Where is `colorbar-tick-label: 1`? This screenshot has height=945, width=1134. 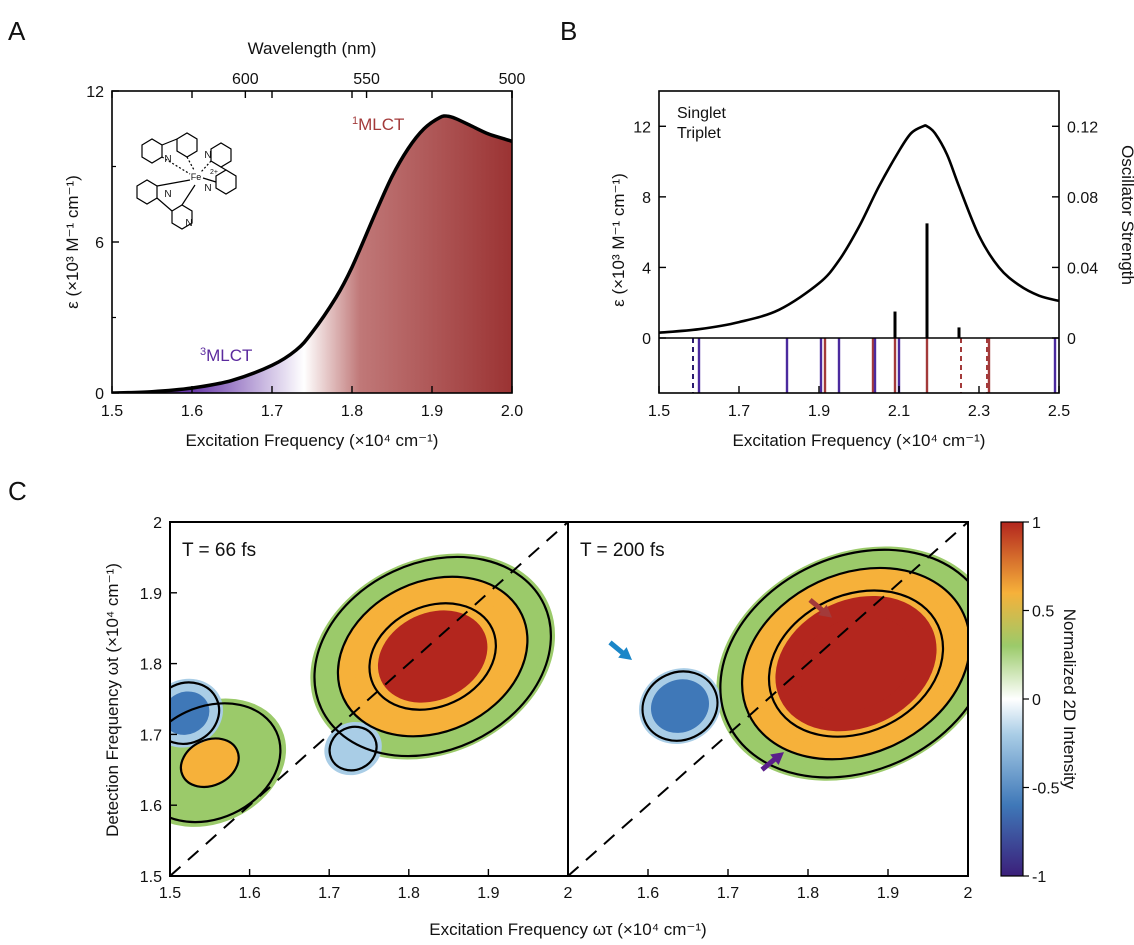
colorbar-tick-label: 1 is located at coordinates (1036, 523).